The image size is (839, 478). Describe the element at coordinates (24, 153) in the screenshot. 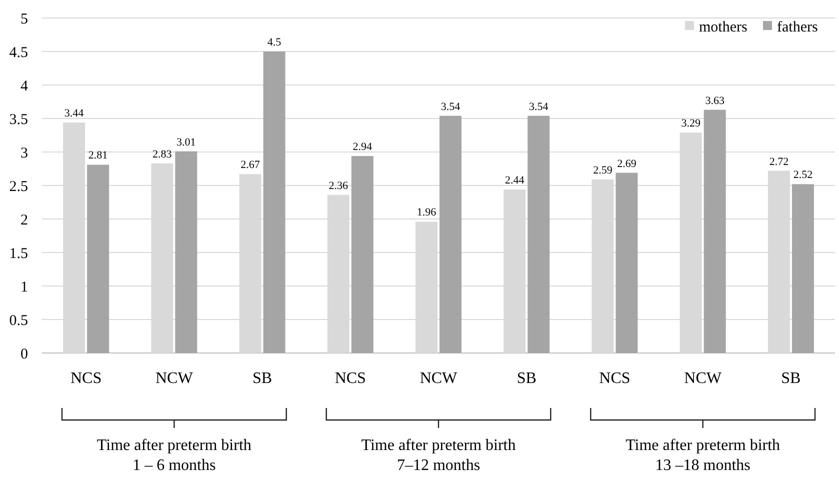

I see `y-tick-label: 3` at that location.